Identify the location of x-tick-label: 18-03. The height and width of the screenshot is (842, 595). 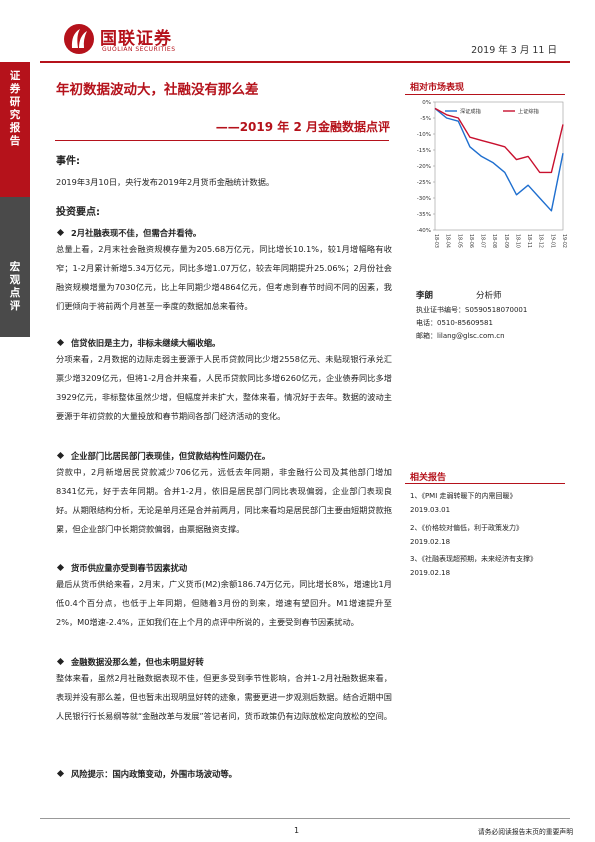
(436, 241).